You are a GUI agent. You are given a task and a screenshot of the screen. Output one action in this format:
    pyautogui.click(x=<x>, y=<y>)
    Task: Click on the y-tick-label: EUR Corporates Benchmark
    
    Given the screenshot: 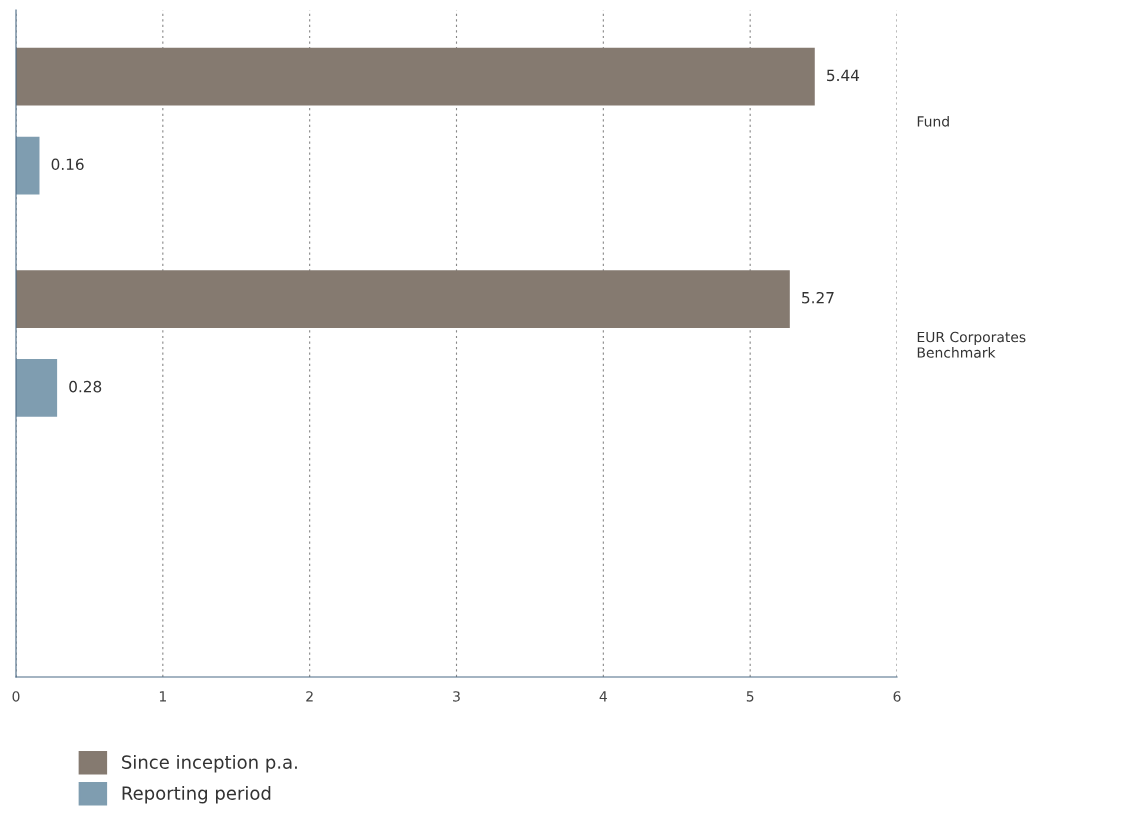 What is the action you would take?
    pyautogui.click(x=971, y=344)
    